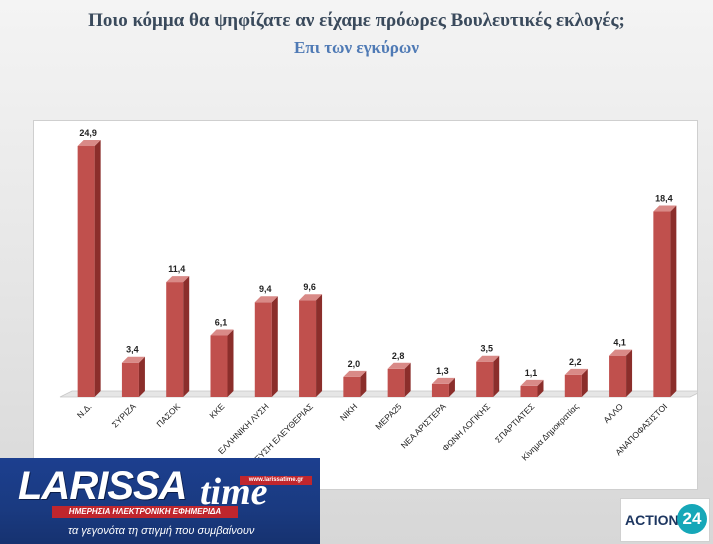 This screenshot has height=544, width=713. What do you see at coordinates (265, 289) in the screenshot?
I see `bar-value-label-4: 9,4` at bounding box center [265, 289].